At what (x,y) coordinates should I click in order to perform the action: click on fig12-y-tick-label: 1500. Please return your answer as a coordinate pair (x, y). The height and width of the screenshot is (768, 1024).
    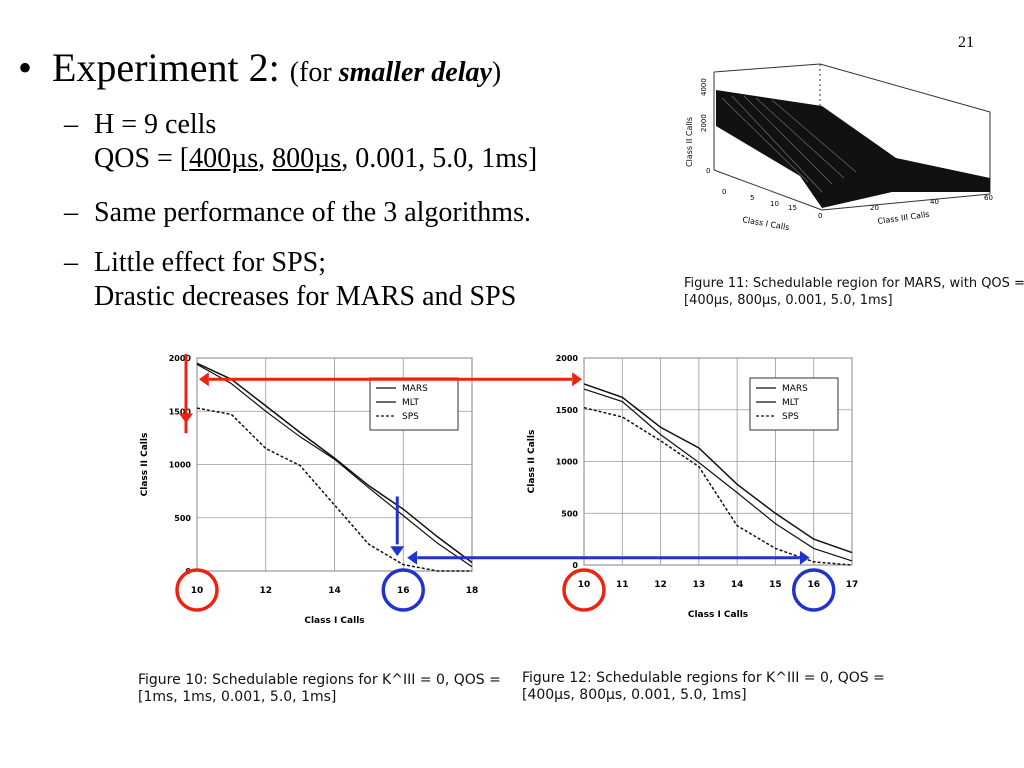
    Looking at the image, I should click on (567, 410).